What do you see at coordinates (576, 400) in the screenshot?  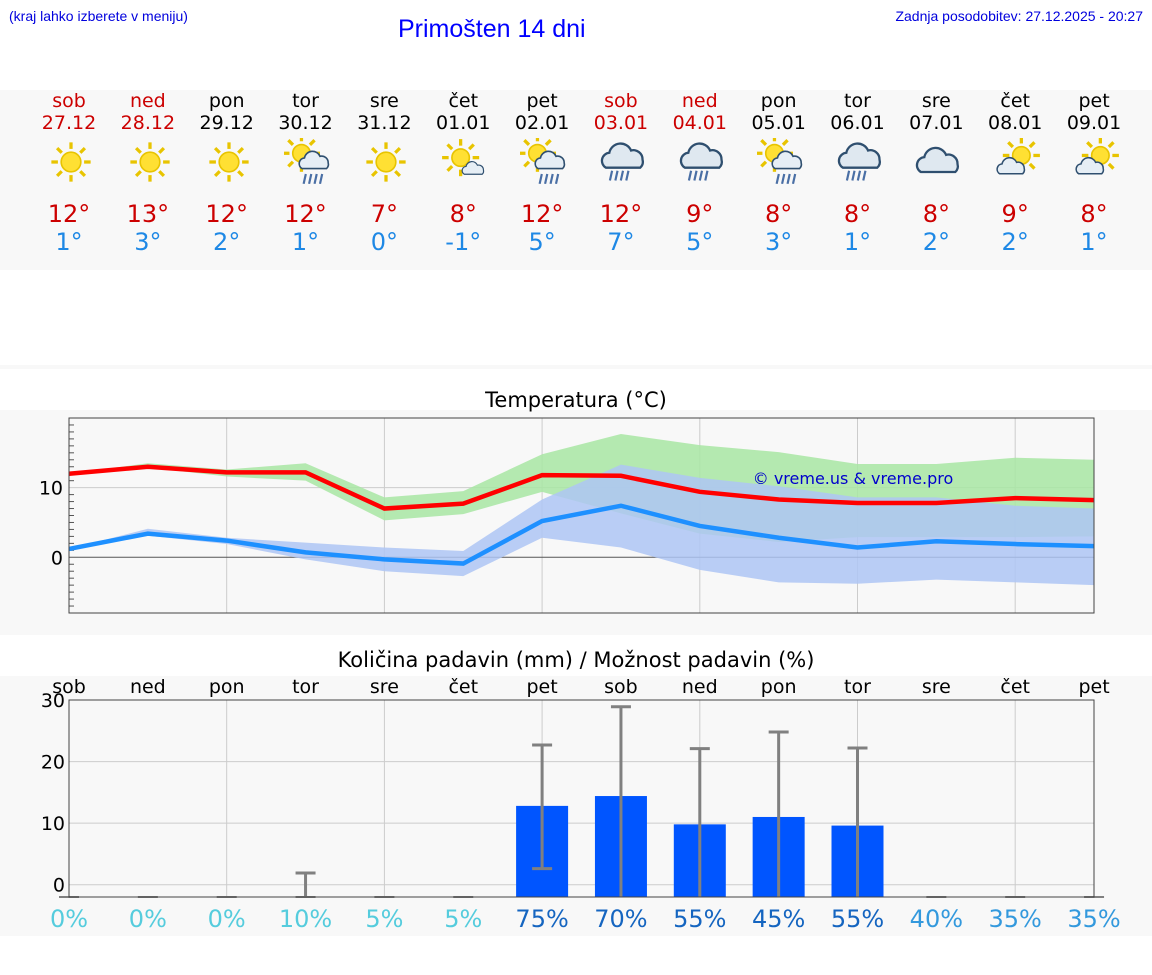 I see `temperature-title: Temperatura (°C)` at bounding box center [576, 400].